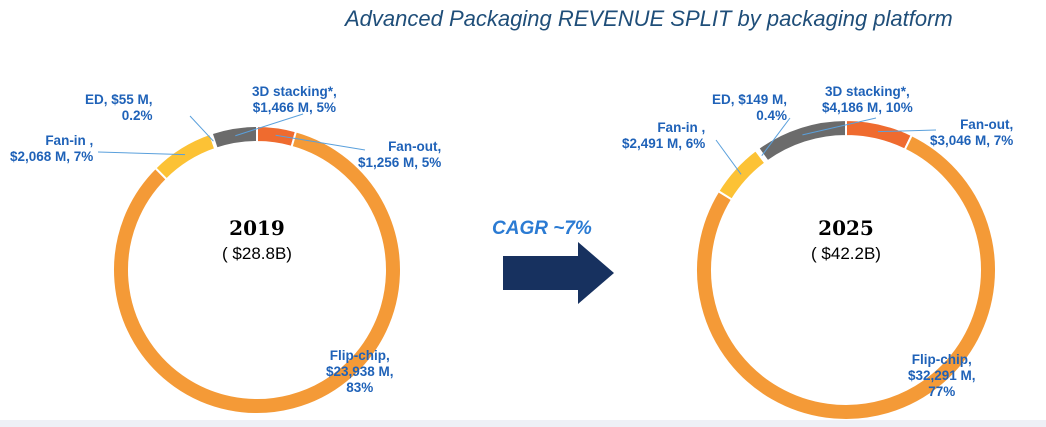  What do you see at coordinates (360, 371) in the screenshot?
I see `label-2019-flip-chip: Flip-chip, $23,938 M, 83%` at bounding box center [360, 371].